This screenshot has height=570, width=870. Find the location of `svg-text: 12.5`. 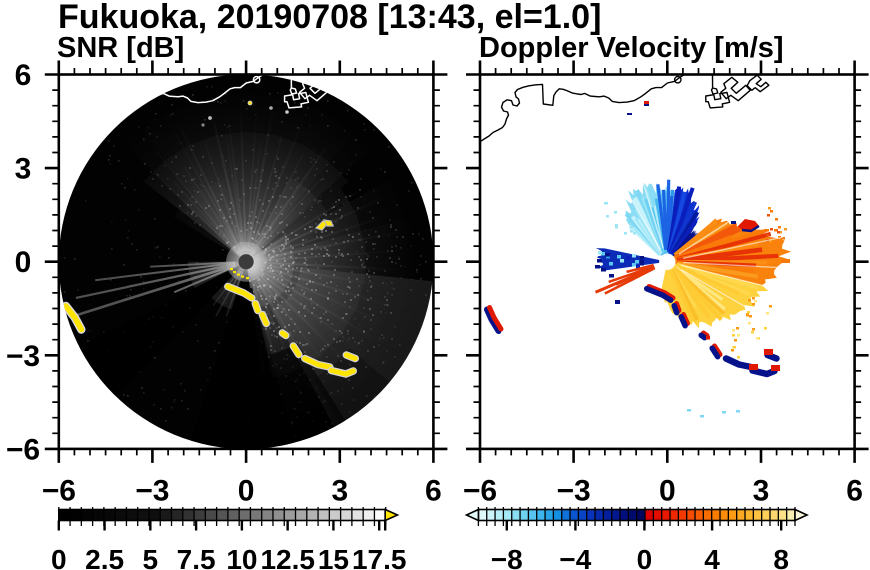

svg-text: 12.5 is located at coordinates (287, 557).